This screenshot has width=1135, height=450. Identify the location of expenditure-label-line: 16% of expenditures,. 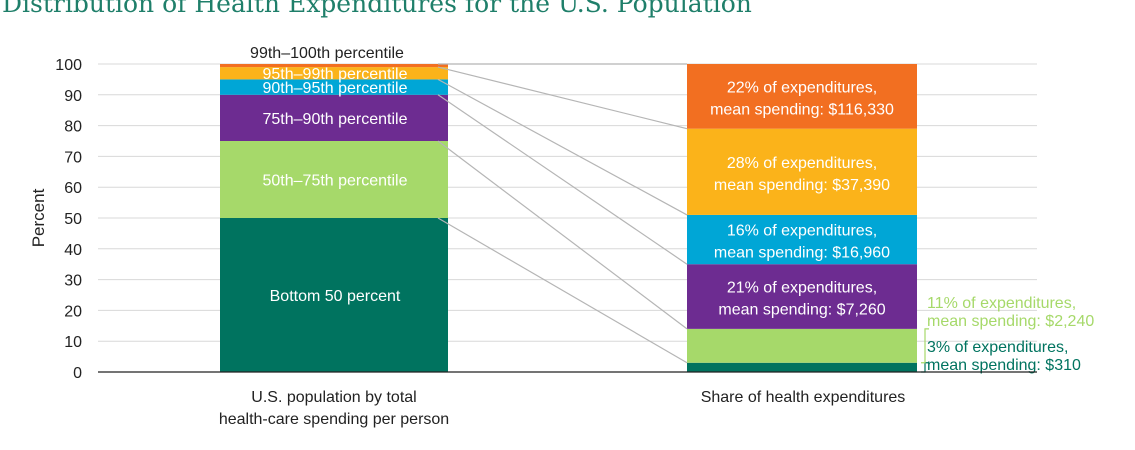
(802, 231).